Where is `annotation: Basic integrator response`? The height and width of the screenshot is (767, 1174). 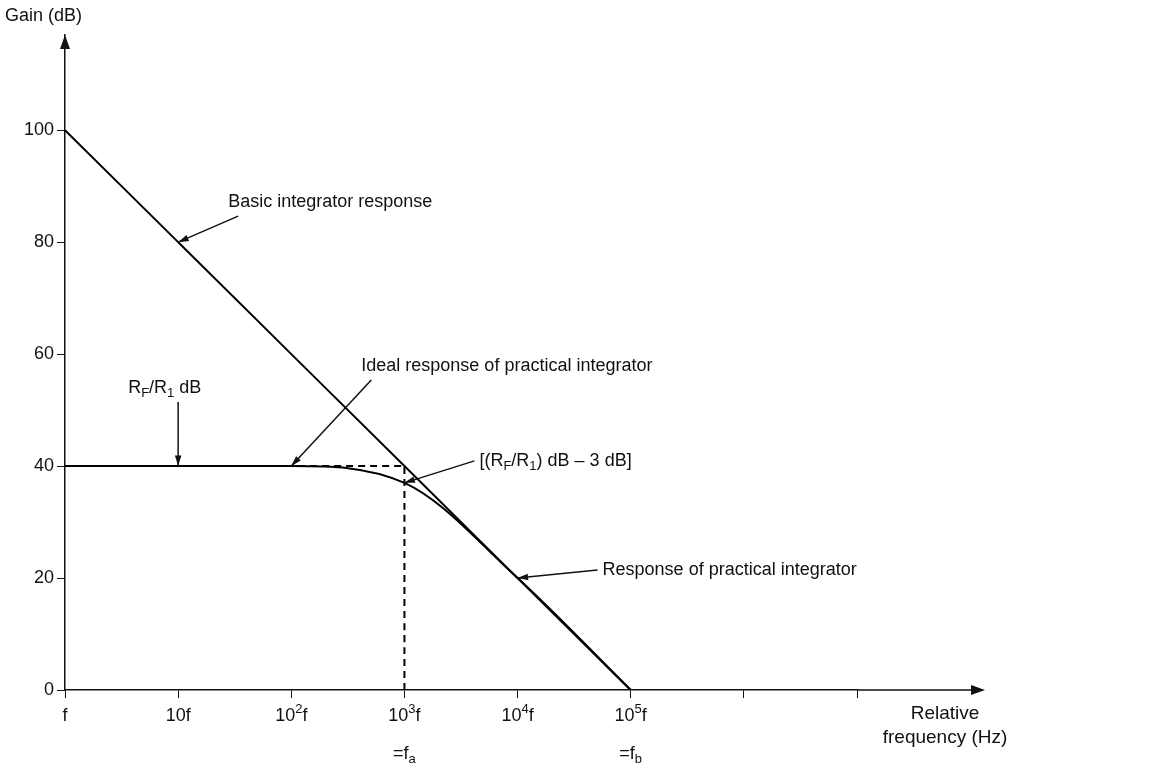 annotation: Basic integrator response is located at coordinates (330, 201).